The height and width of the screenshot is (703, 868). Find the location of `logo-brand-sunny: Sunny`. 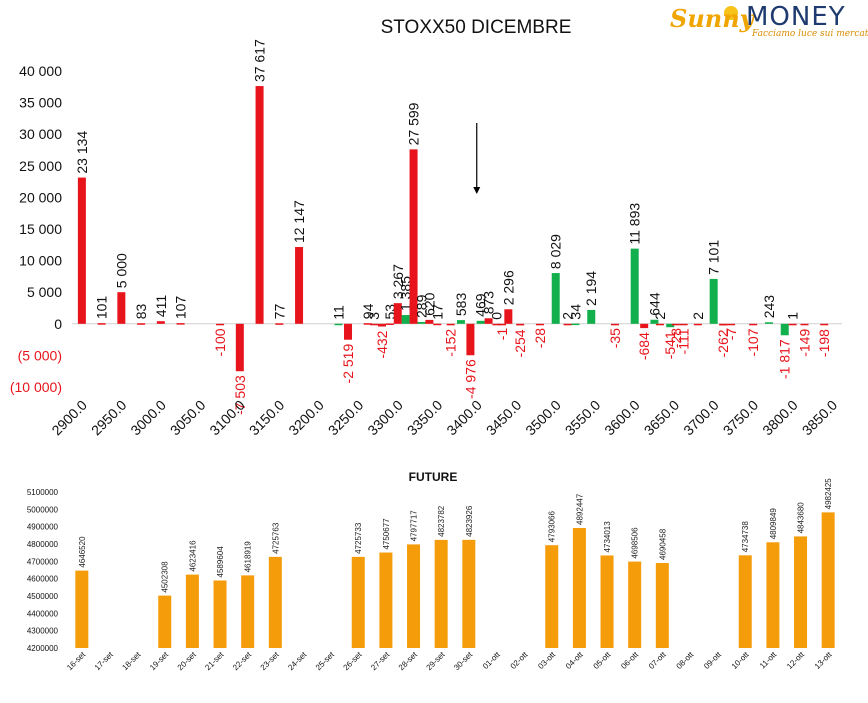

logo-brand-sunny: Sunny is located at coordinates (712, 18).